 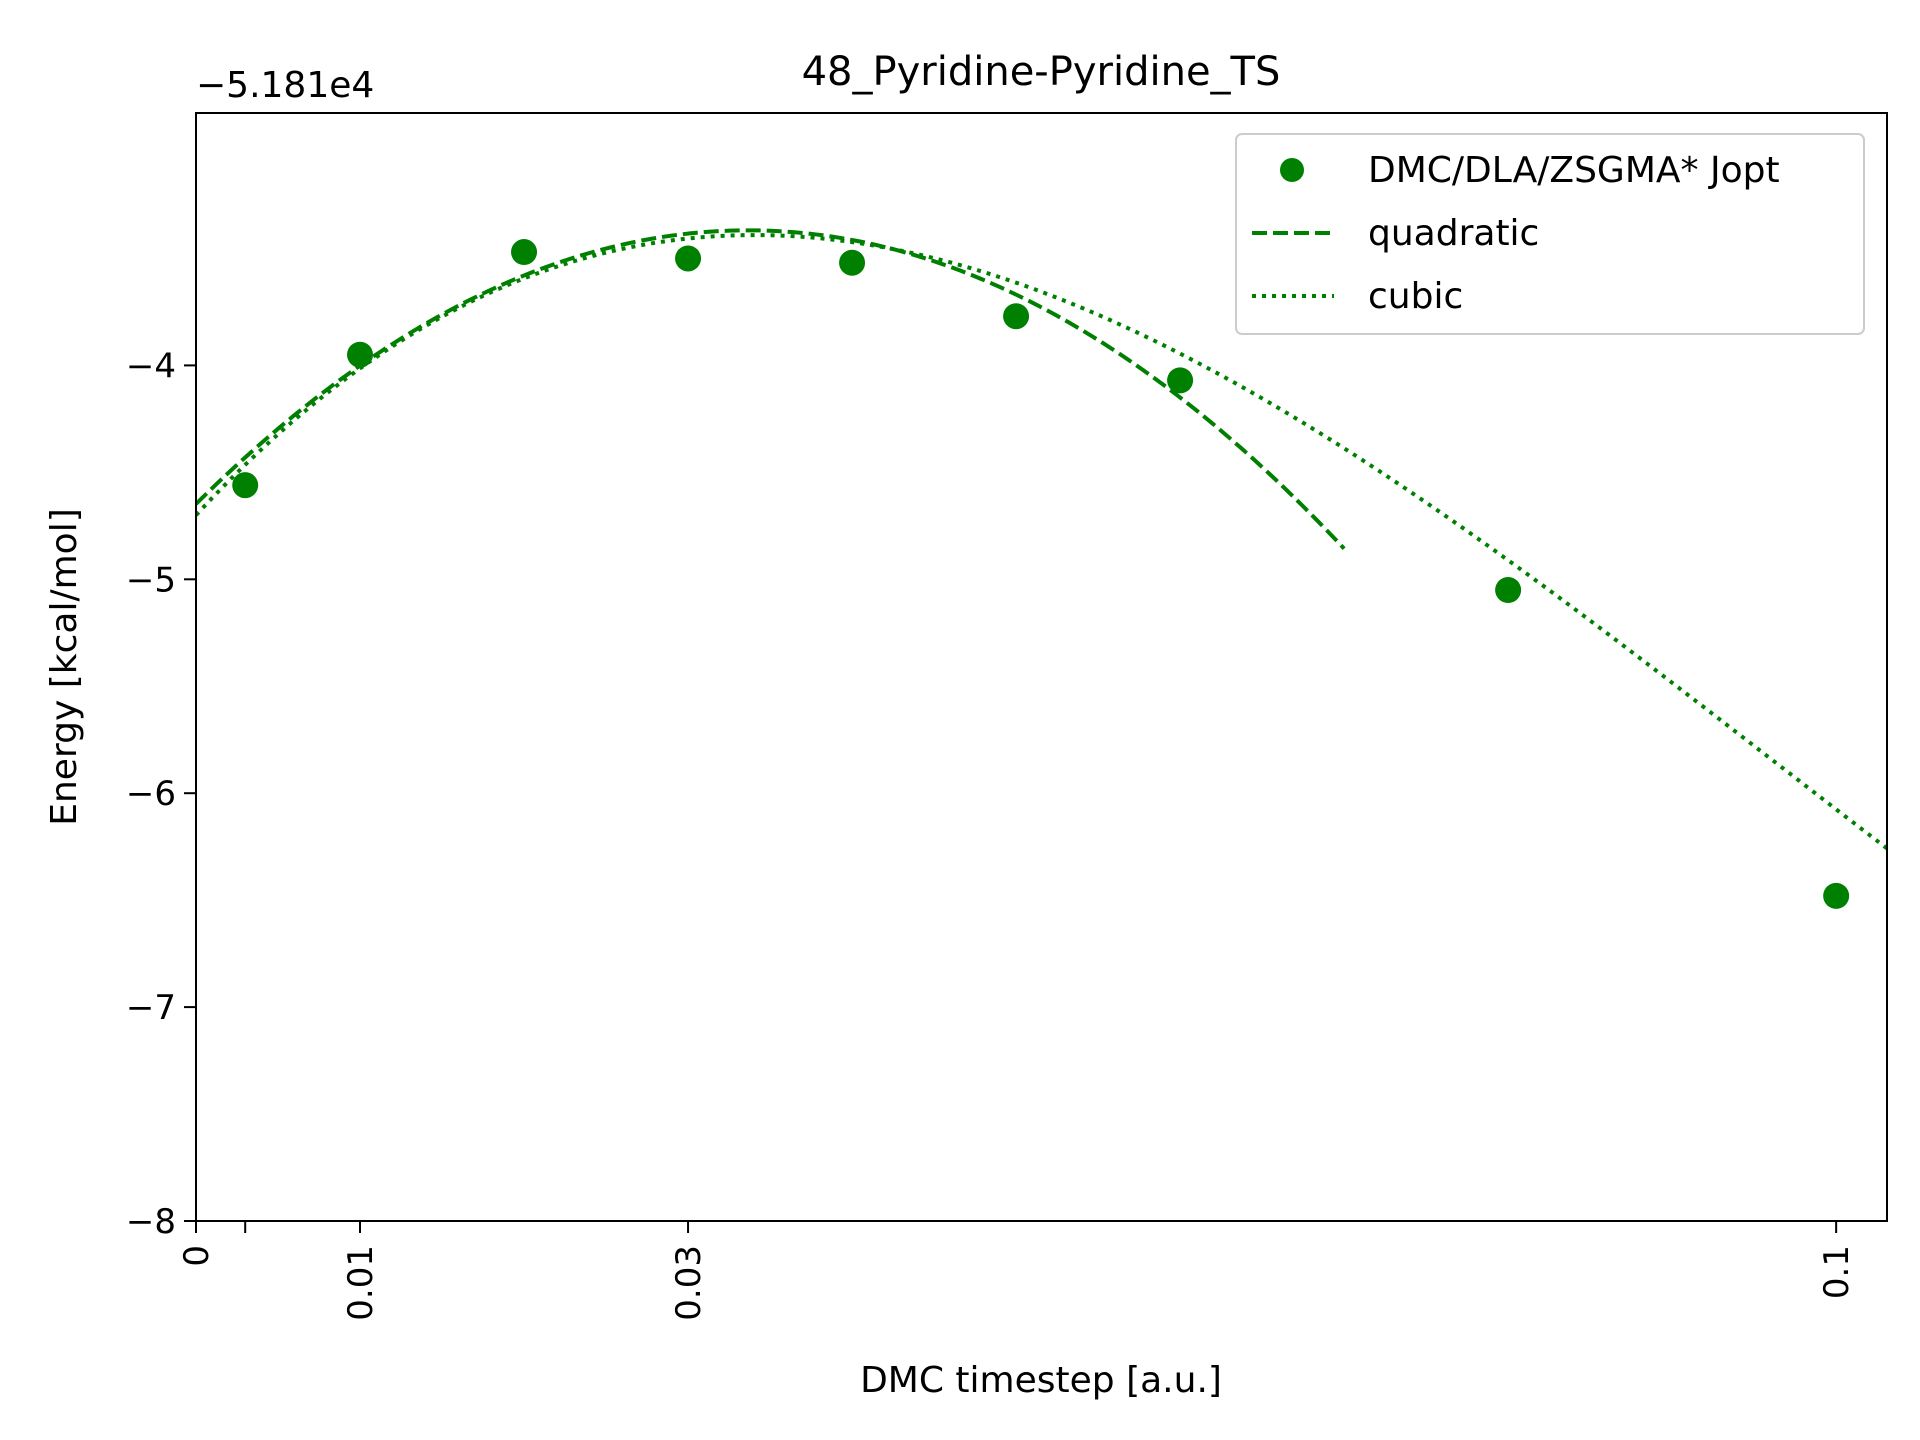 I want to click on legend-label-quadratic: quadratic, so click(x=1453, y=233).